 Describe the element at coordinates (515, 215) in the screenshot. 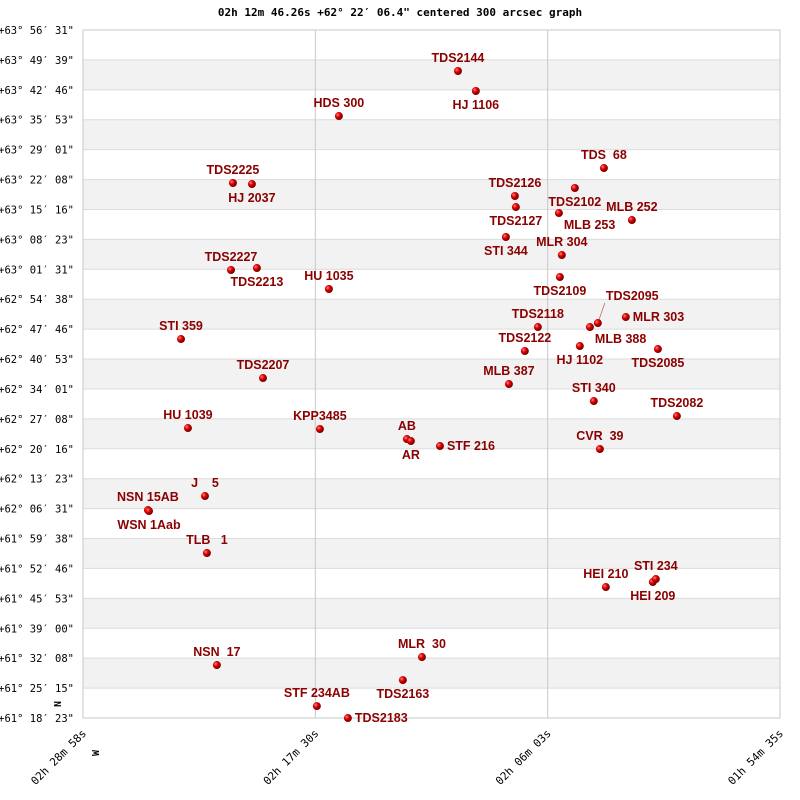

I see `star-marker: TDS2127` at that location.